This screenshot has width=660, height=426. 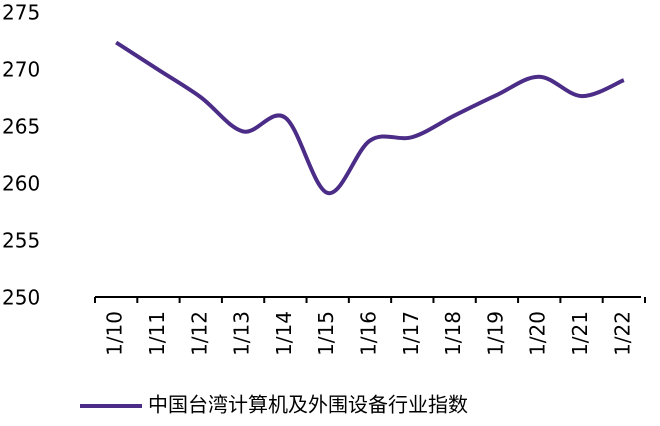 I want to click on x-tick-label: 1/14, so click(x=284, y=333).